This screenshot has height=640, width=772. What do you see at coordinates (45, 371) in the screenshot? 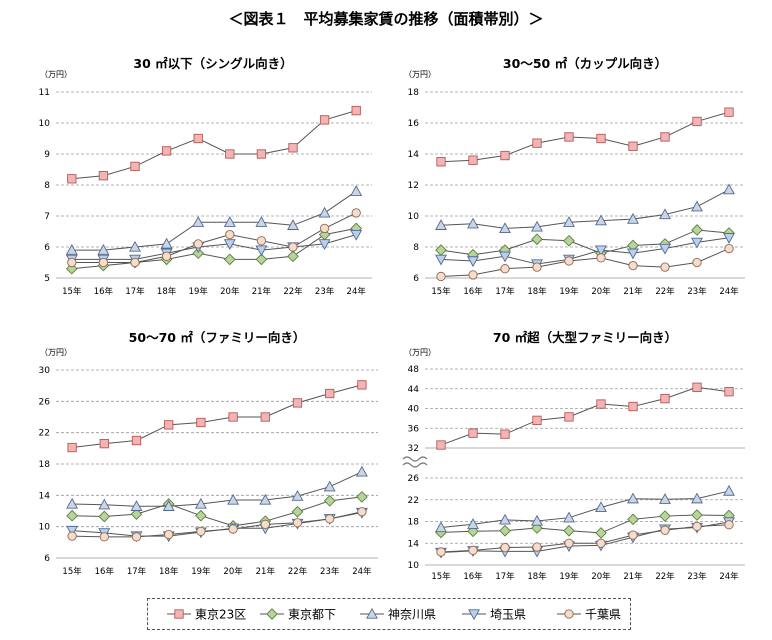
I see `y-tick-label: 30` at bounding box center [45, 371].